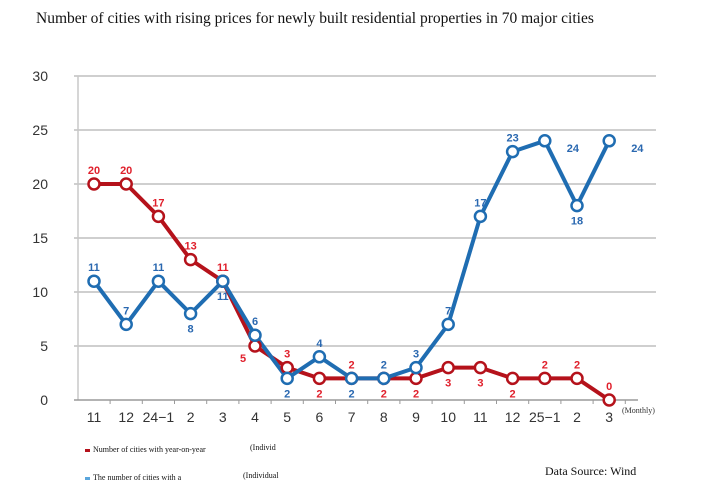 The image size is (712, 491). I want to click on data-label: 23, so click(512, 139).